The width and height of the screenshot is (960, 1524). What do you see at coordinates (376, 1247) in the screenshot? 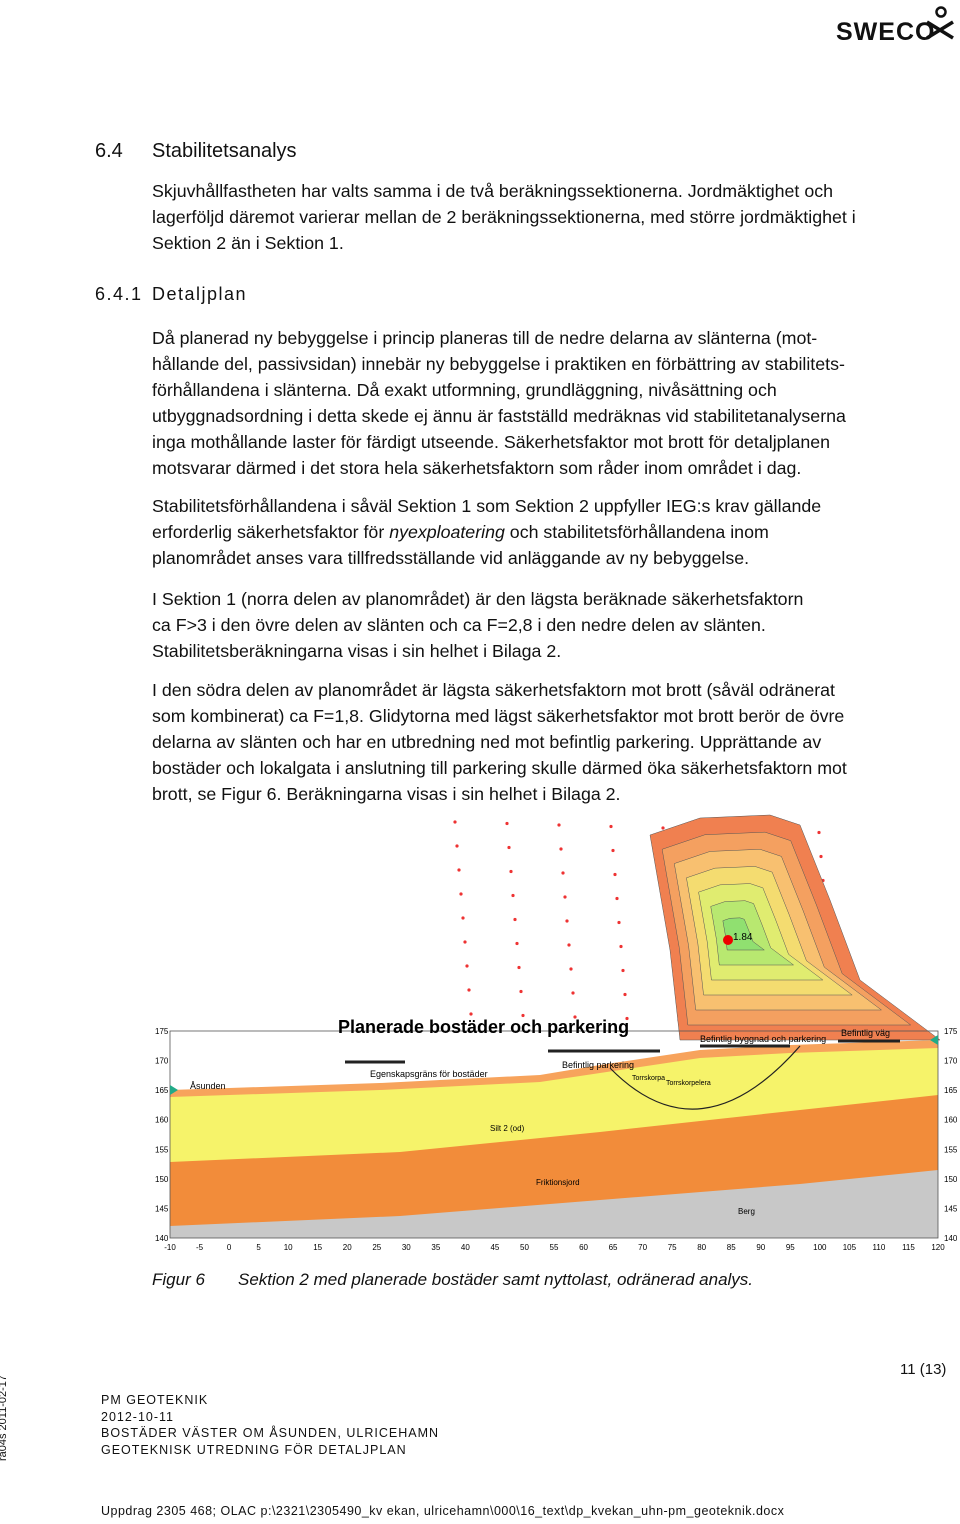
I see `x-tick-label: 25` at bounding box center [376, 1247].